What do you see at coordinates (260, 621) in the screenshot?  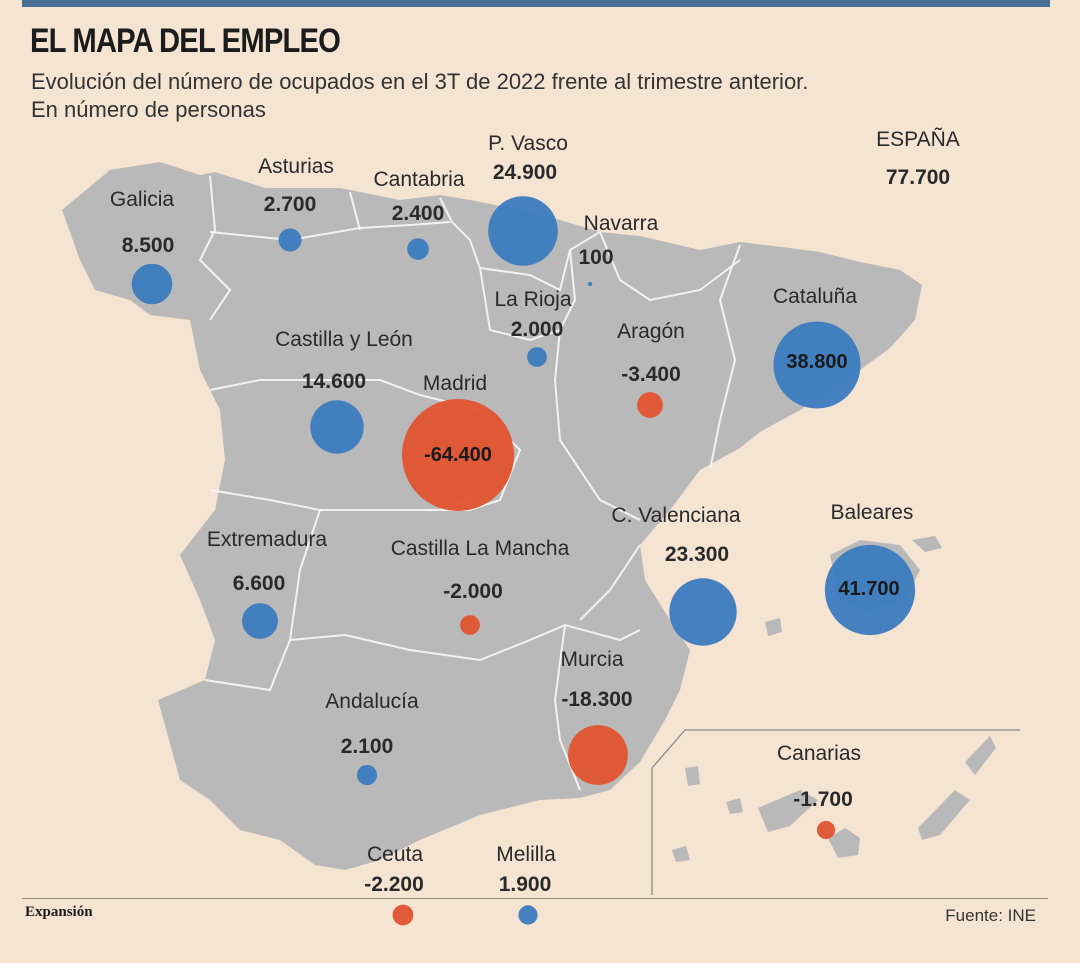 I see `bubble-extremadura` at bounding box center [260, 621].